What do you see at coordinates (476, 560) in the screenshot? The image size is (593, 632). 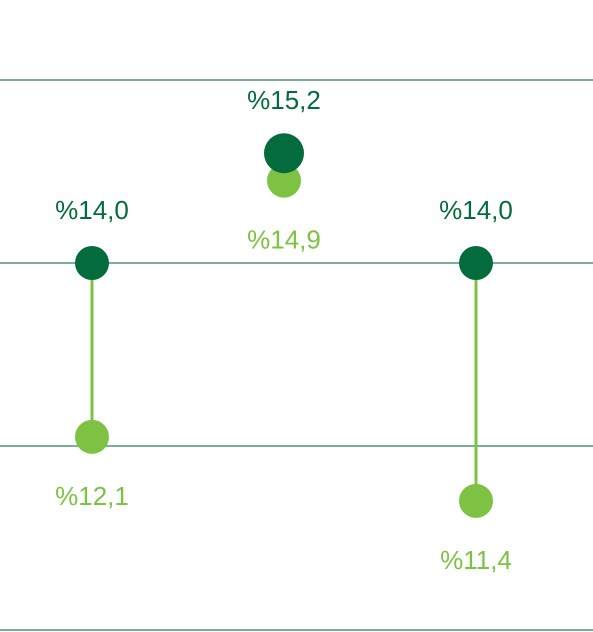 I see `light-label-3: %11,4` at bounding box center [476, 560].